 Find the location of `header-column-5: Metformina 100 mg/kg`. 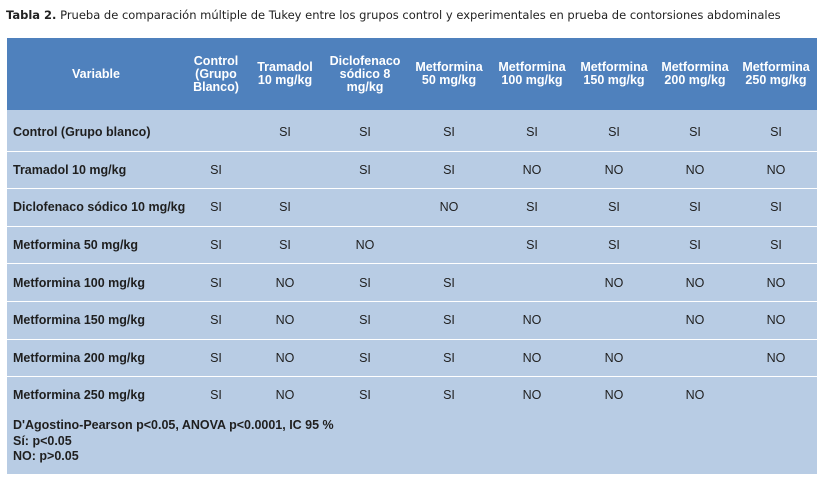

header-column-5: Metformina 100 mg/kg is located at coordinates (532, 74).